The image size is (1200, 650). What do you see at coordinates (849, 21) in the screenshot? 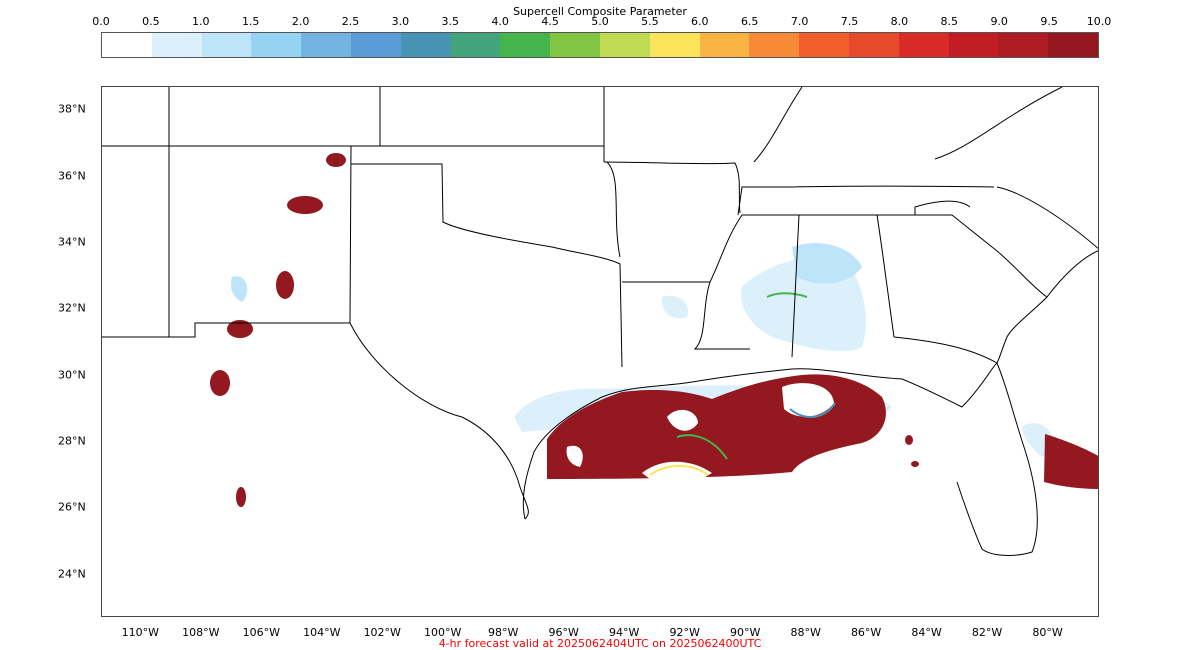
I see `colorbar-tick-label: 7.5` at bounding box center [849, 21].